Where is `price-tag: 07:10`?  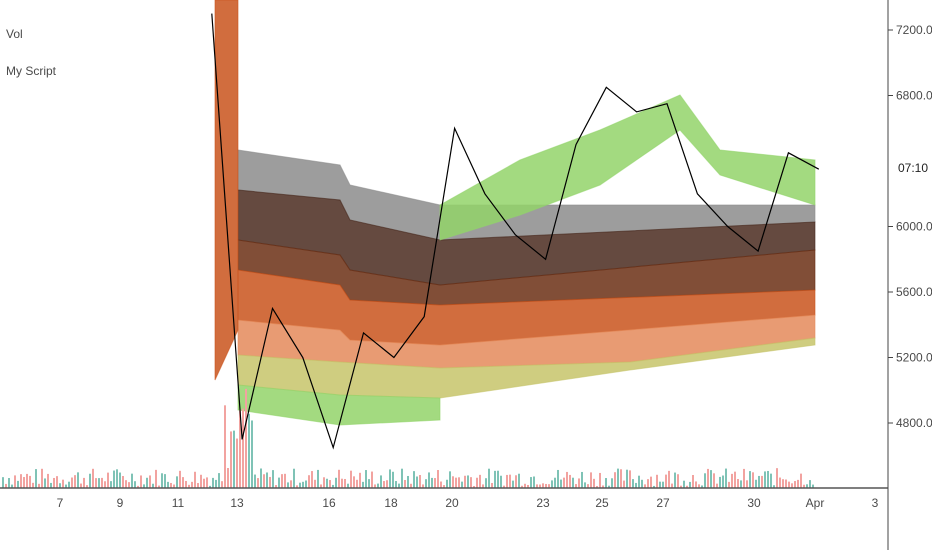 price-tag: 07:10 is located at coordinates (913, 168).